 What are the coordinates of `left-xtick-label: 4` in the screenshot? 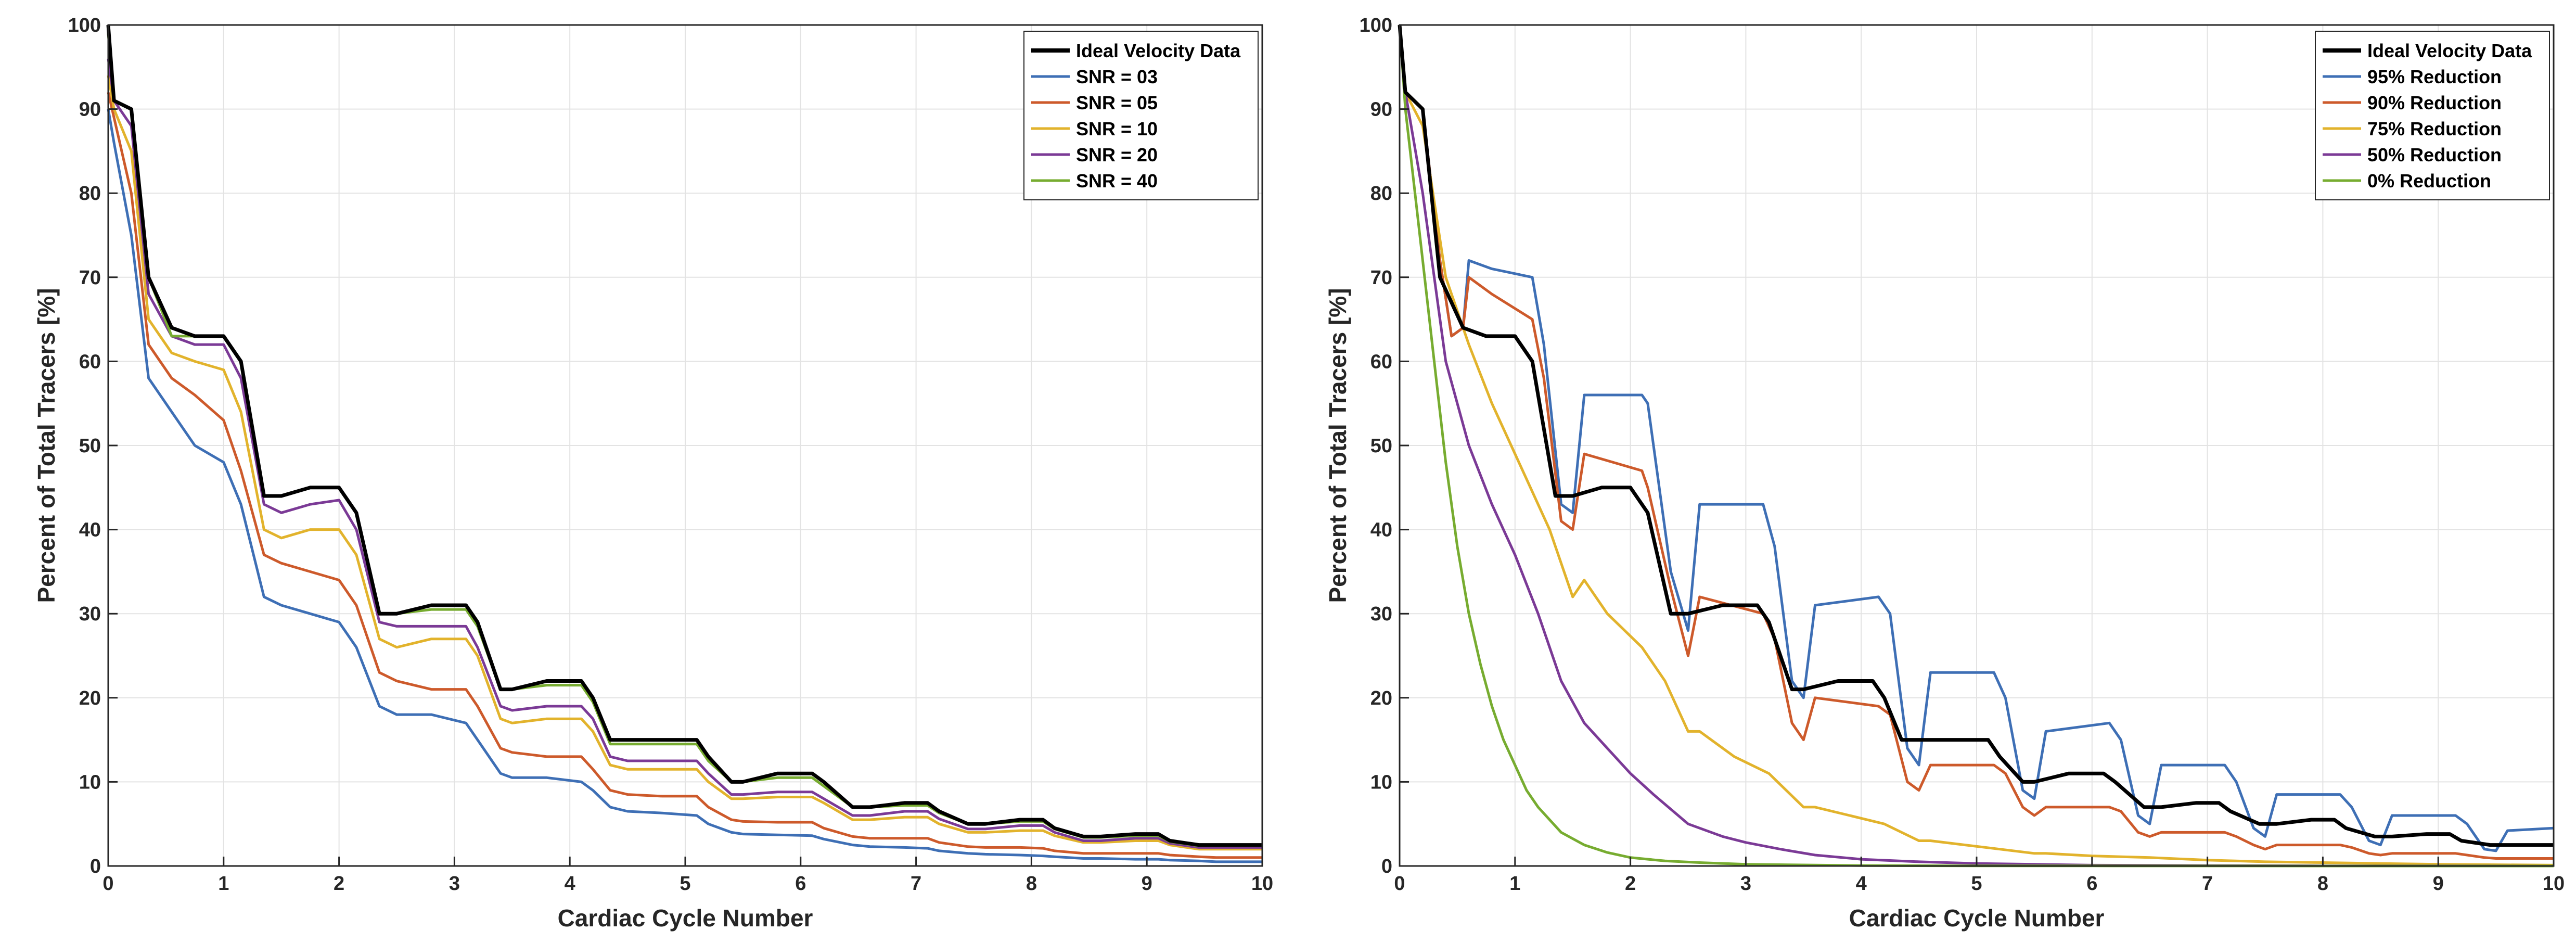 It's located at (570, 884).